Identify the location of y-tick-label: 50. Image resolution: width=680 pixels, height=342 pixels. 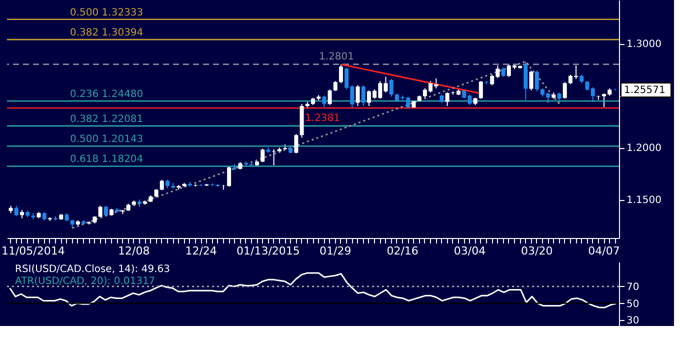
(633, 304).